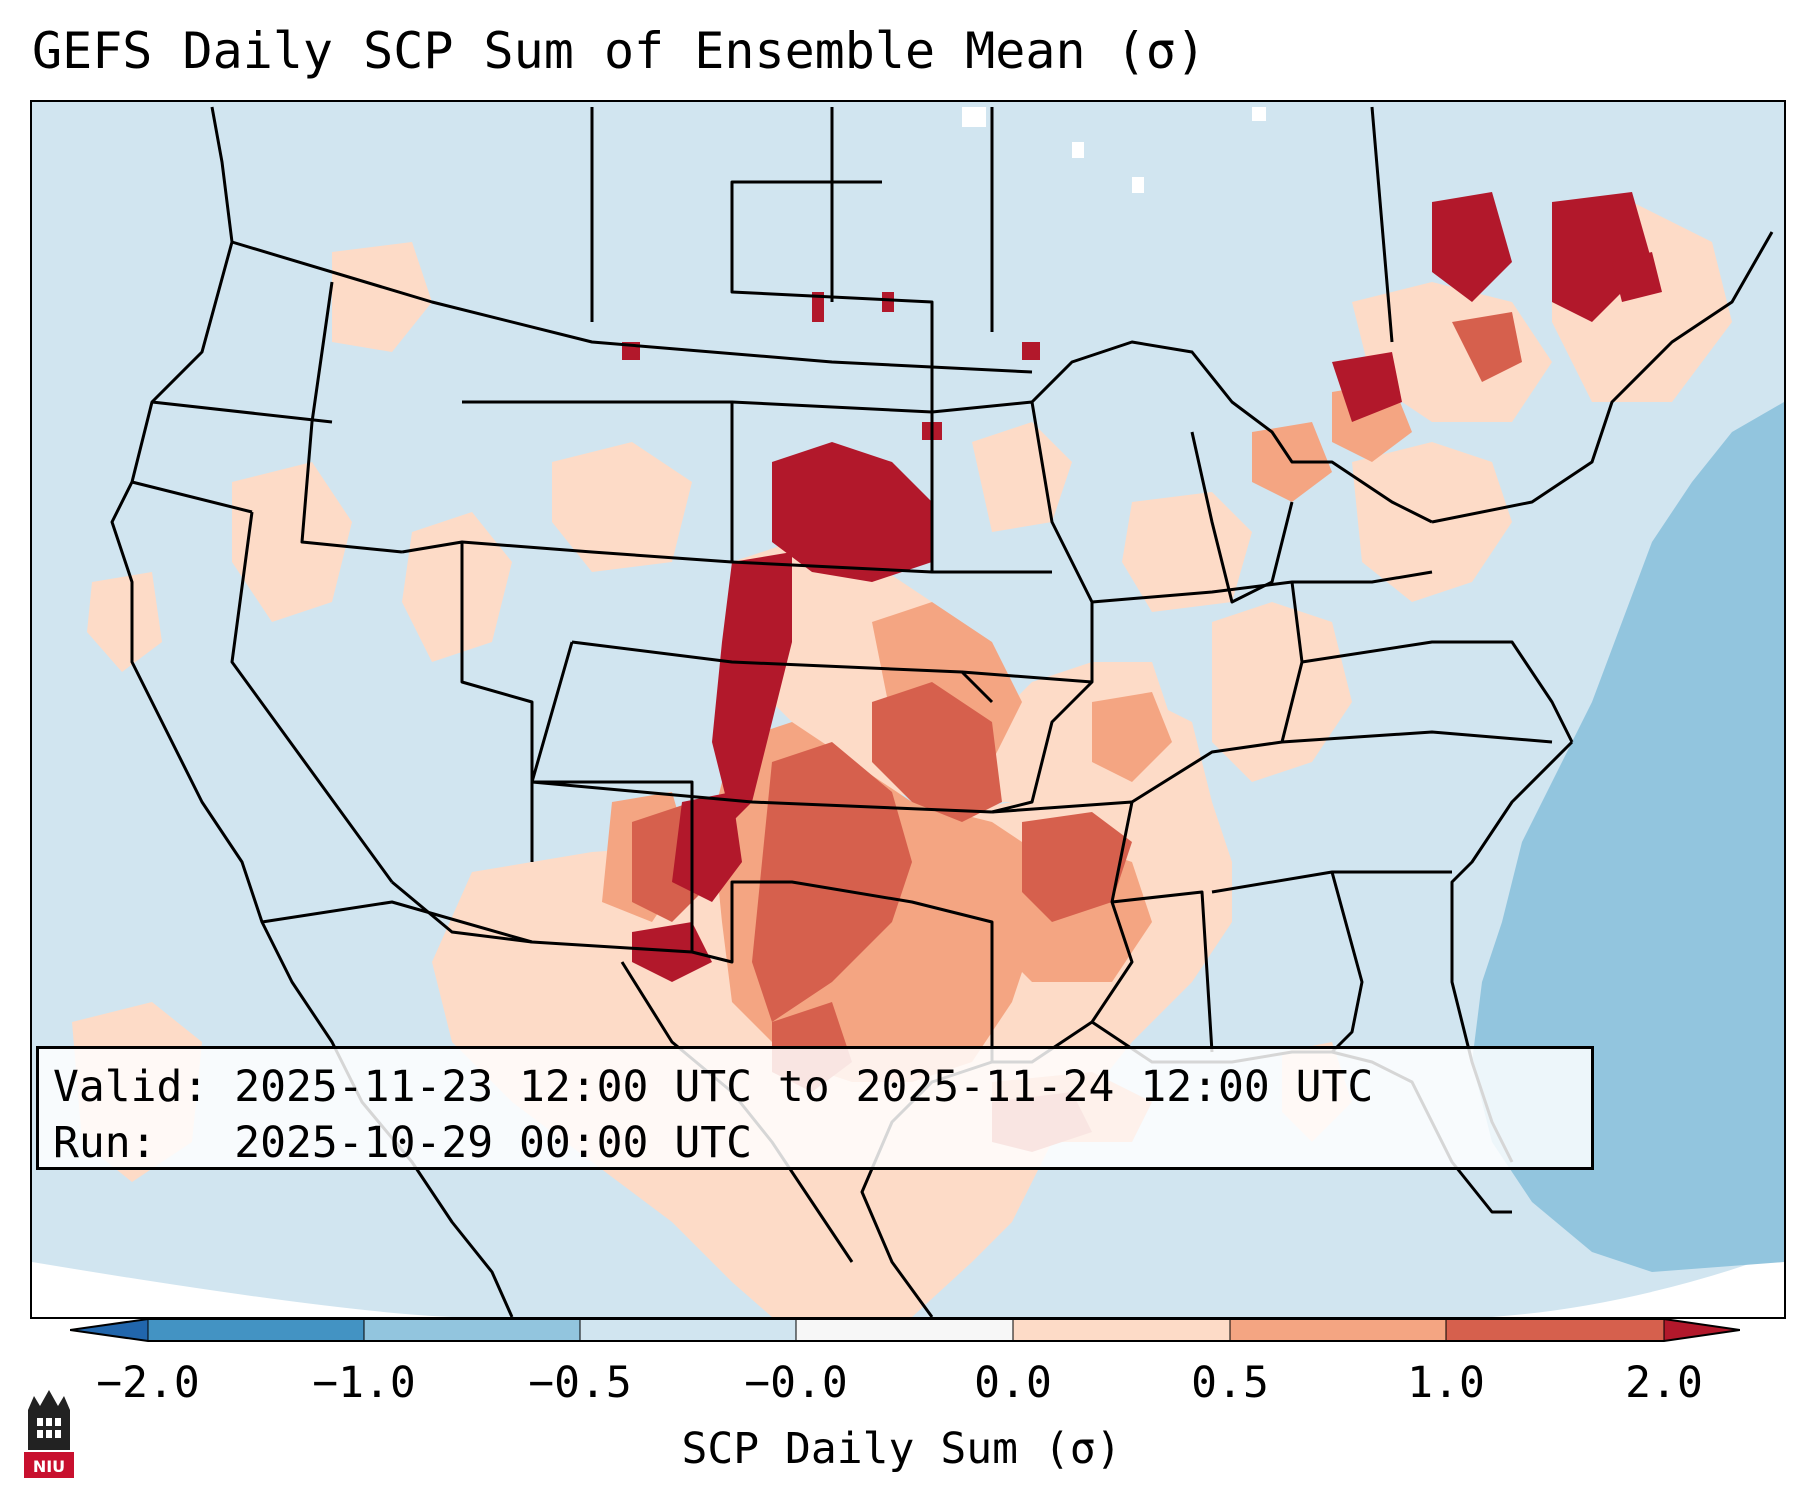 The height and width of the screenshot is (1506, 1803). Describe the element at coordinates (796, 1383) in the screenshot. I see `colorbar-tick-label: −0.0` at that location.